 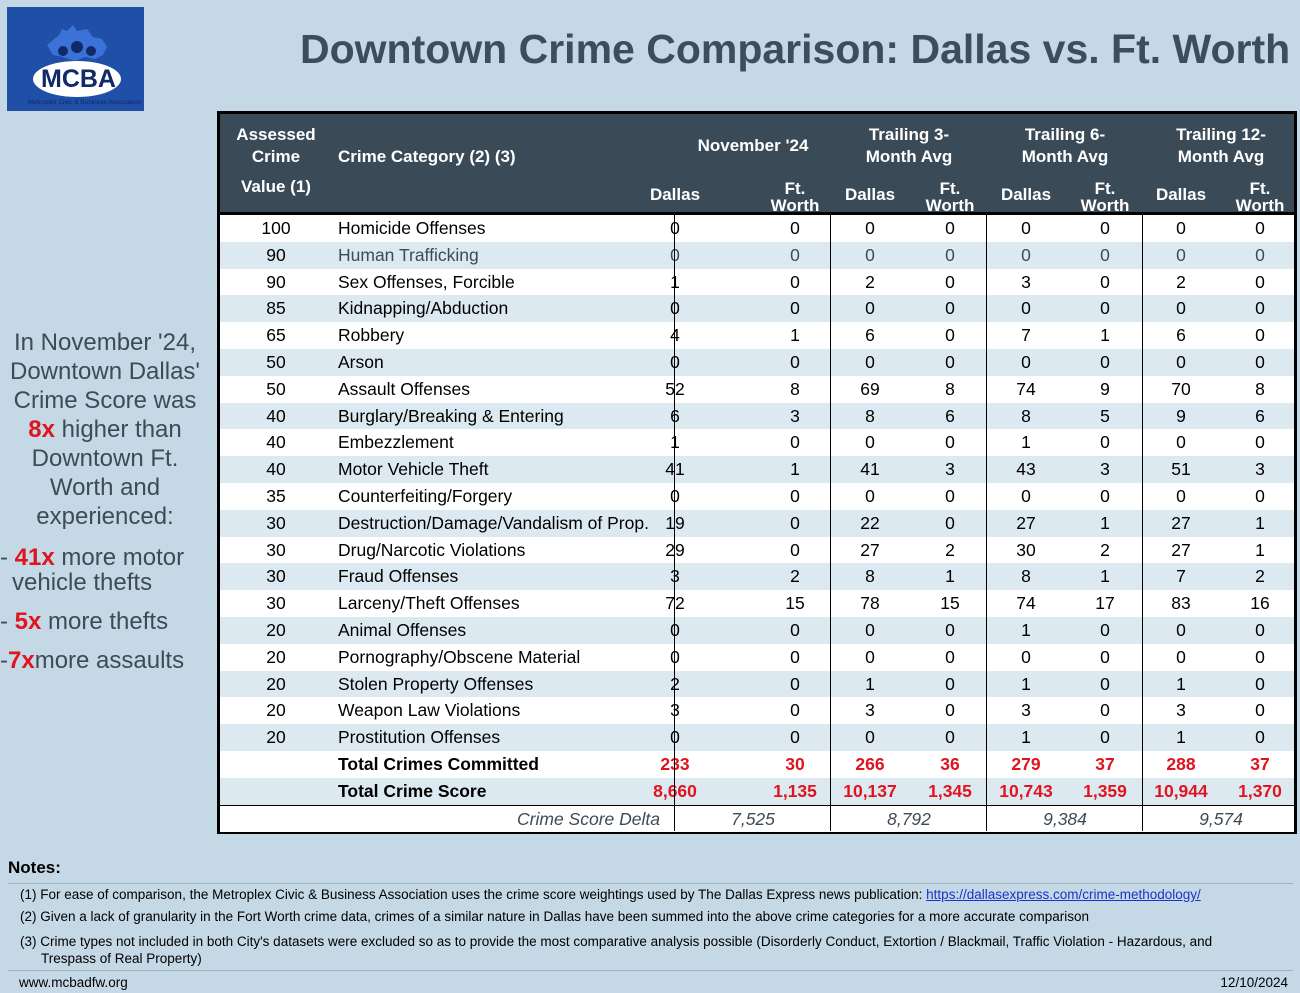 What do you see at coordinates (419, 737) in the screenshot?
I see `cell-category: Prostitution Offenses` at bounding box center [419, 737].